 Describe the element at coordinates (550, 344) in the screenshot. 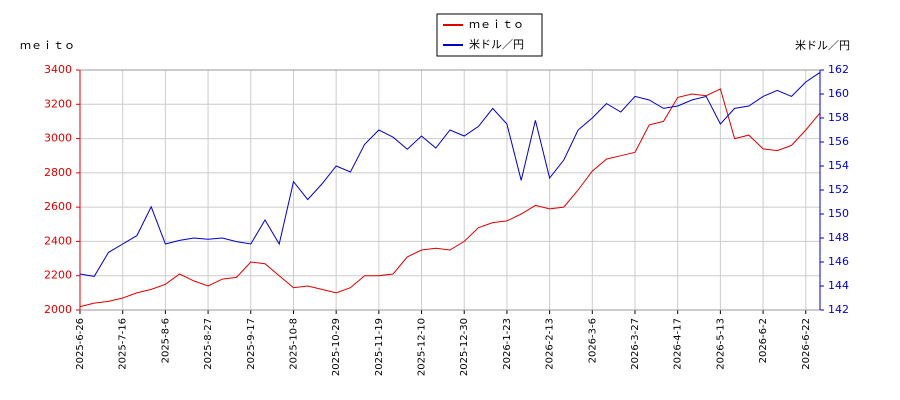

I see `x-tick-label: 2026-2-13` at that location.